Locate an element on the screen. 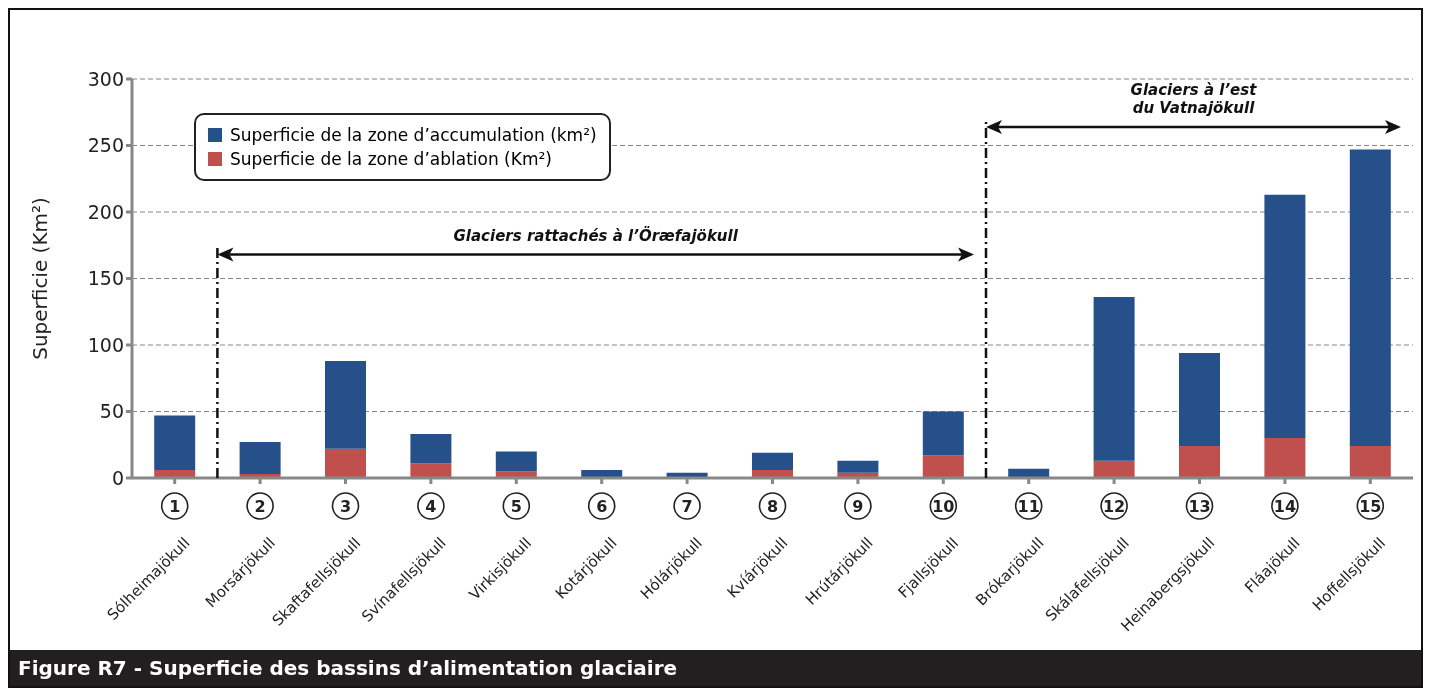 The width and height of the screenshot is (1435, 699). text: 3 is located at coordinates (345, 506).